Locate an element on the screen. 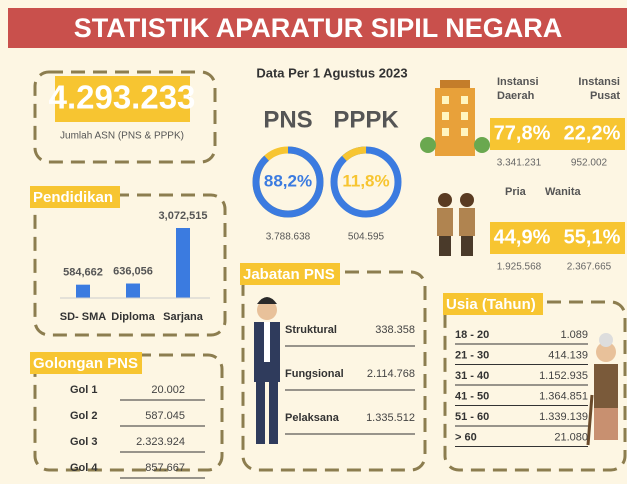 This screenshot has height=484, width=627. gender-count: 2.367.665 is located at coordinates (589, 267).